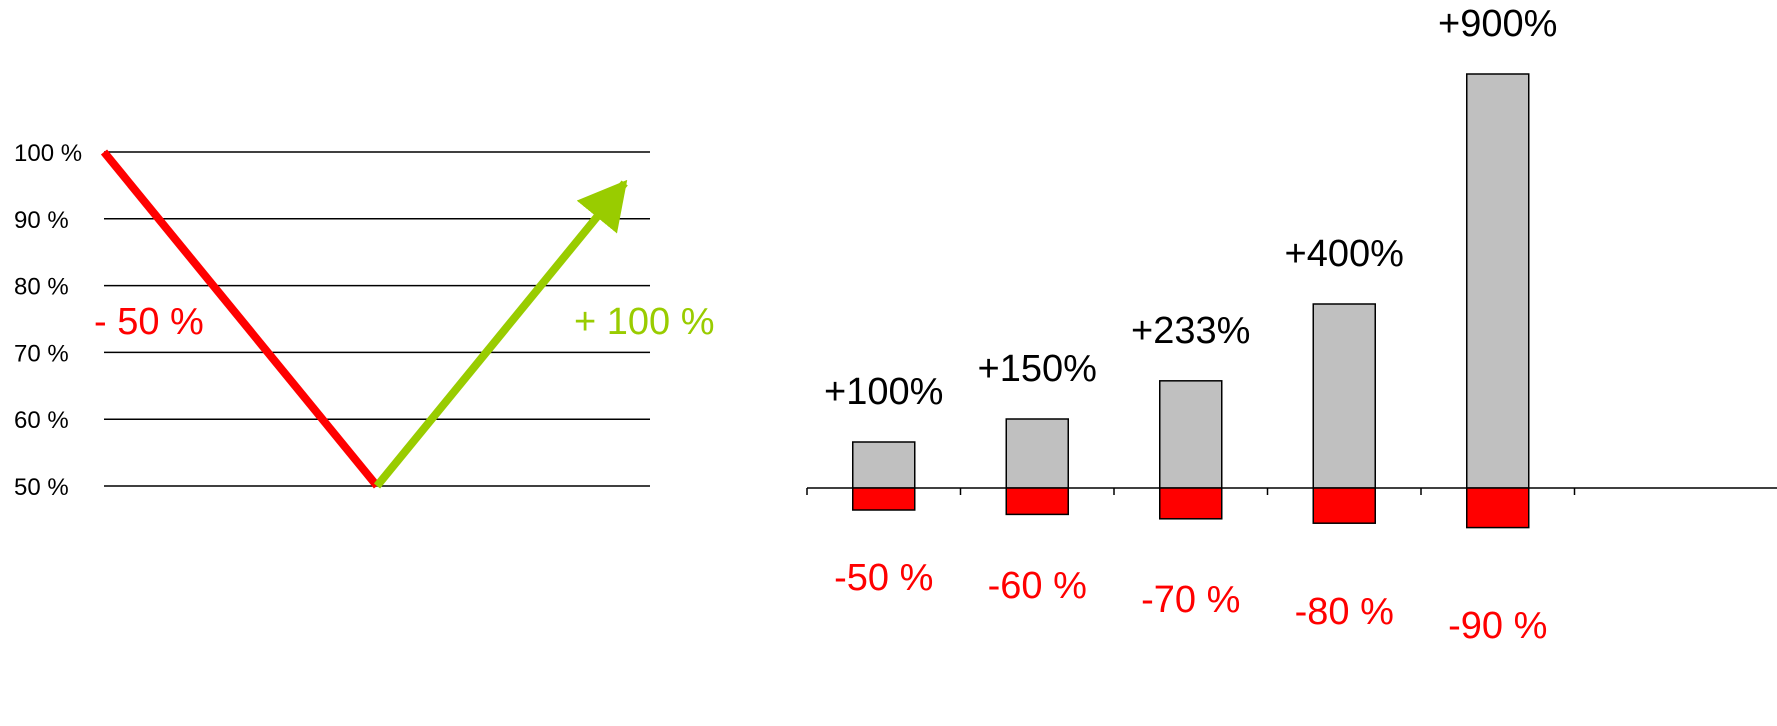  Describe the element at coordinates (240, 319) in the screenshot. I see `loss-line` at that location.